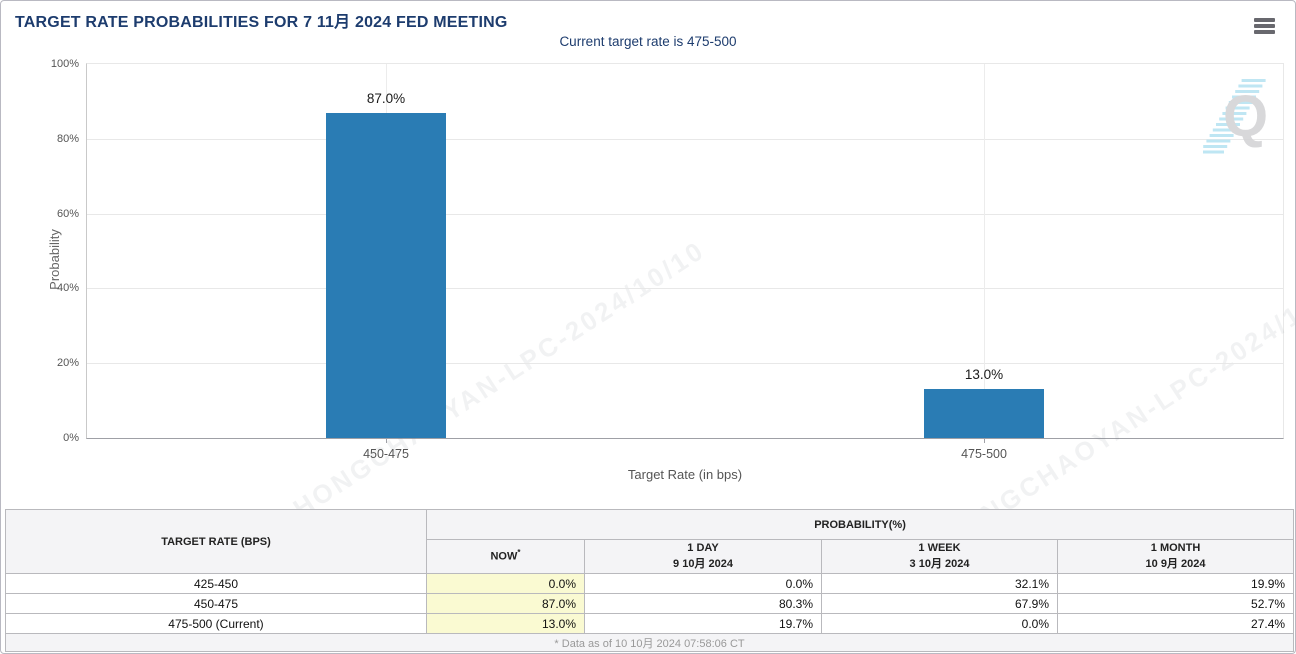 Image resolution: width=1296 pixels, height=654 pixels. I want to click on bar-450-475: 87.0%, so click(386, 251).